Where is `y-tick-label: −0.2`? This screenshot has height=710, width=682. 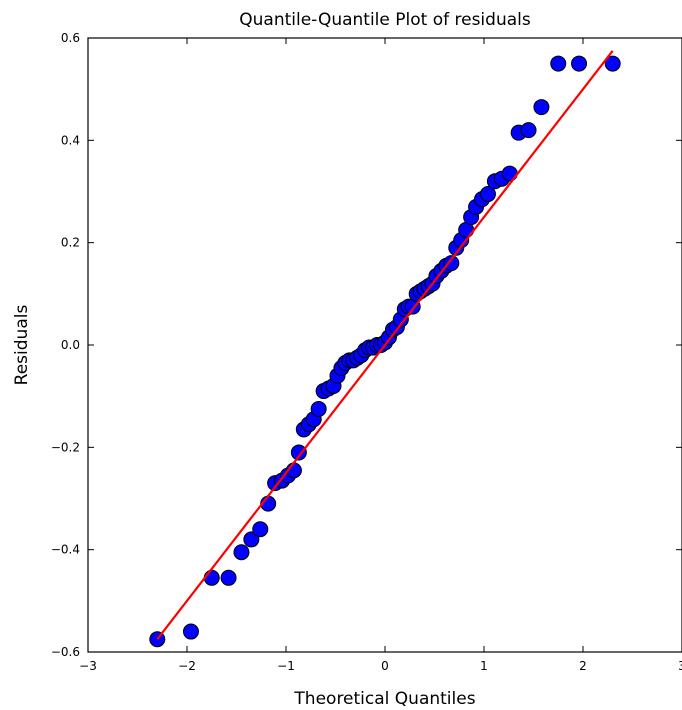 y-tick-label: −0.2 is located at coordinates (65, 447).